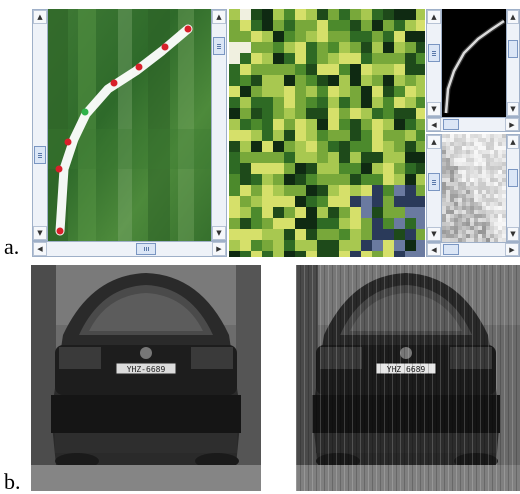  Describe the element at coordinates (406, 369) in the screenshot. I see `plate-text-right: YHZ 6689` at that location.